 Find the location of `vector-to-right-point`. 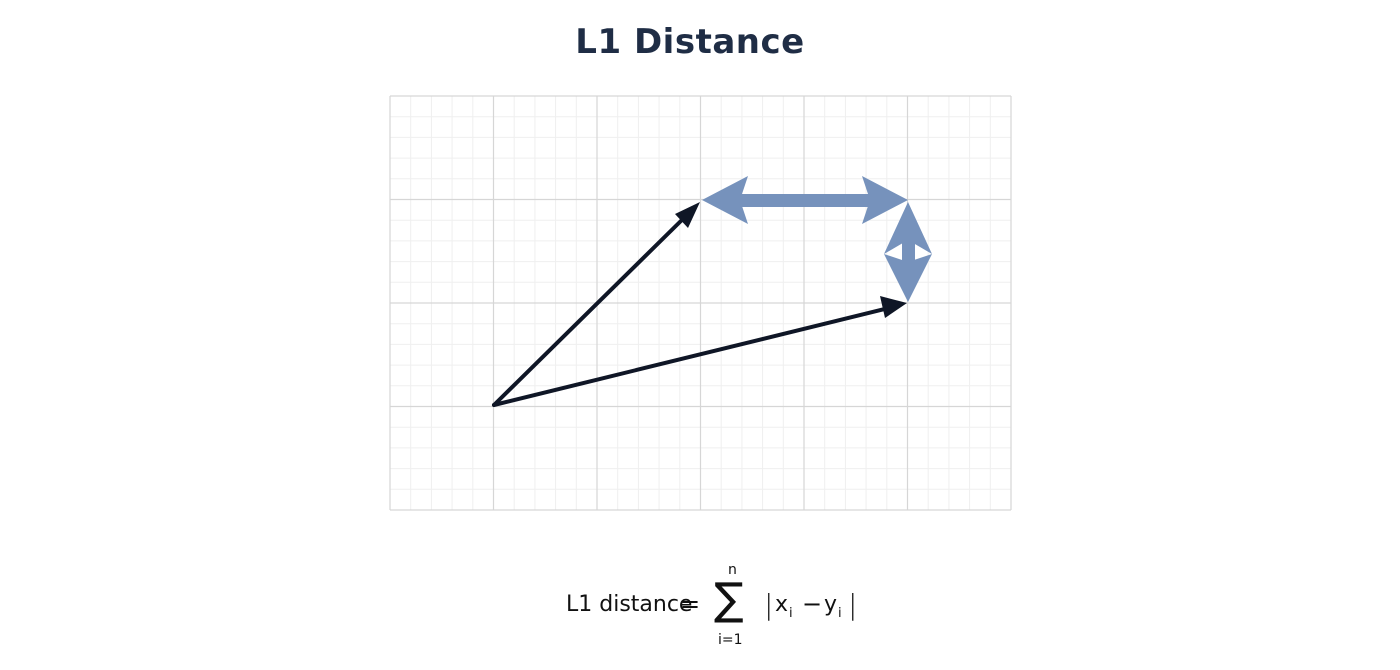

vector-to-right-point is located at coordinates (693, 356).